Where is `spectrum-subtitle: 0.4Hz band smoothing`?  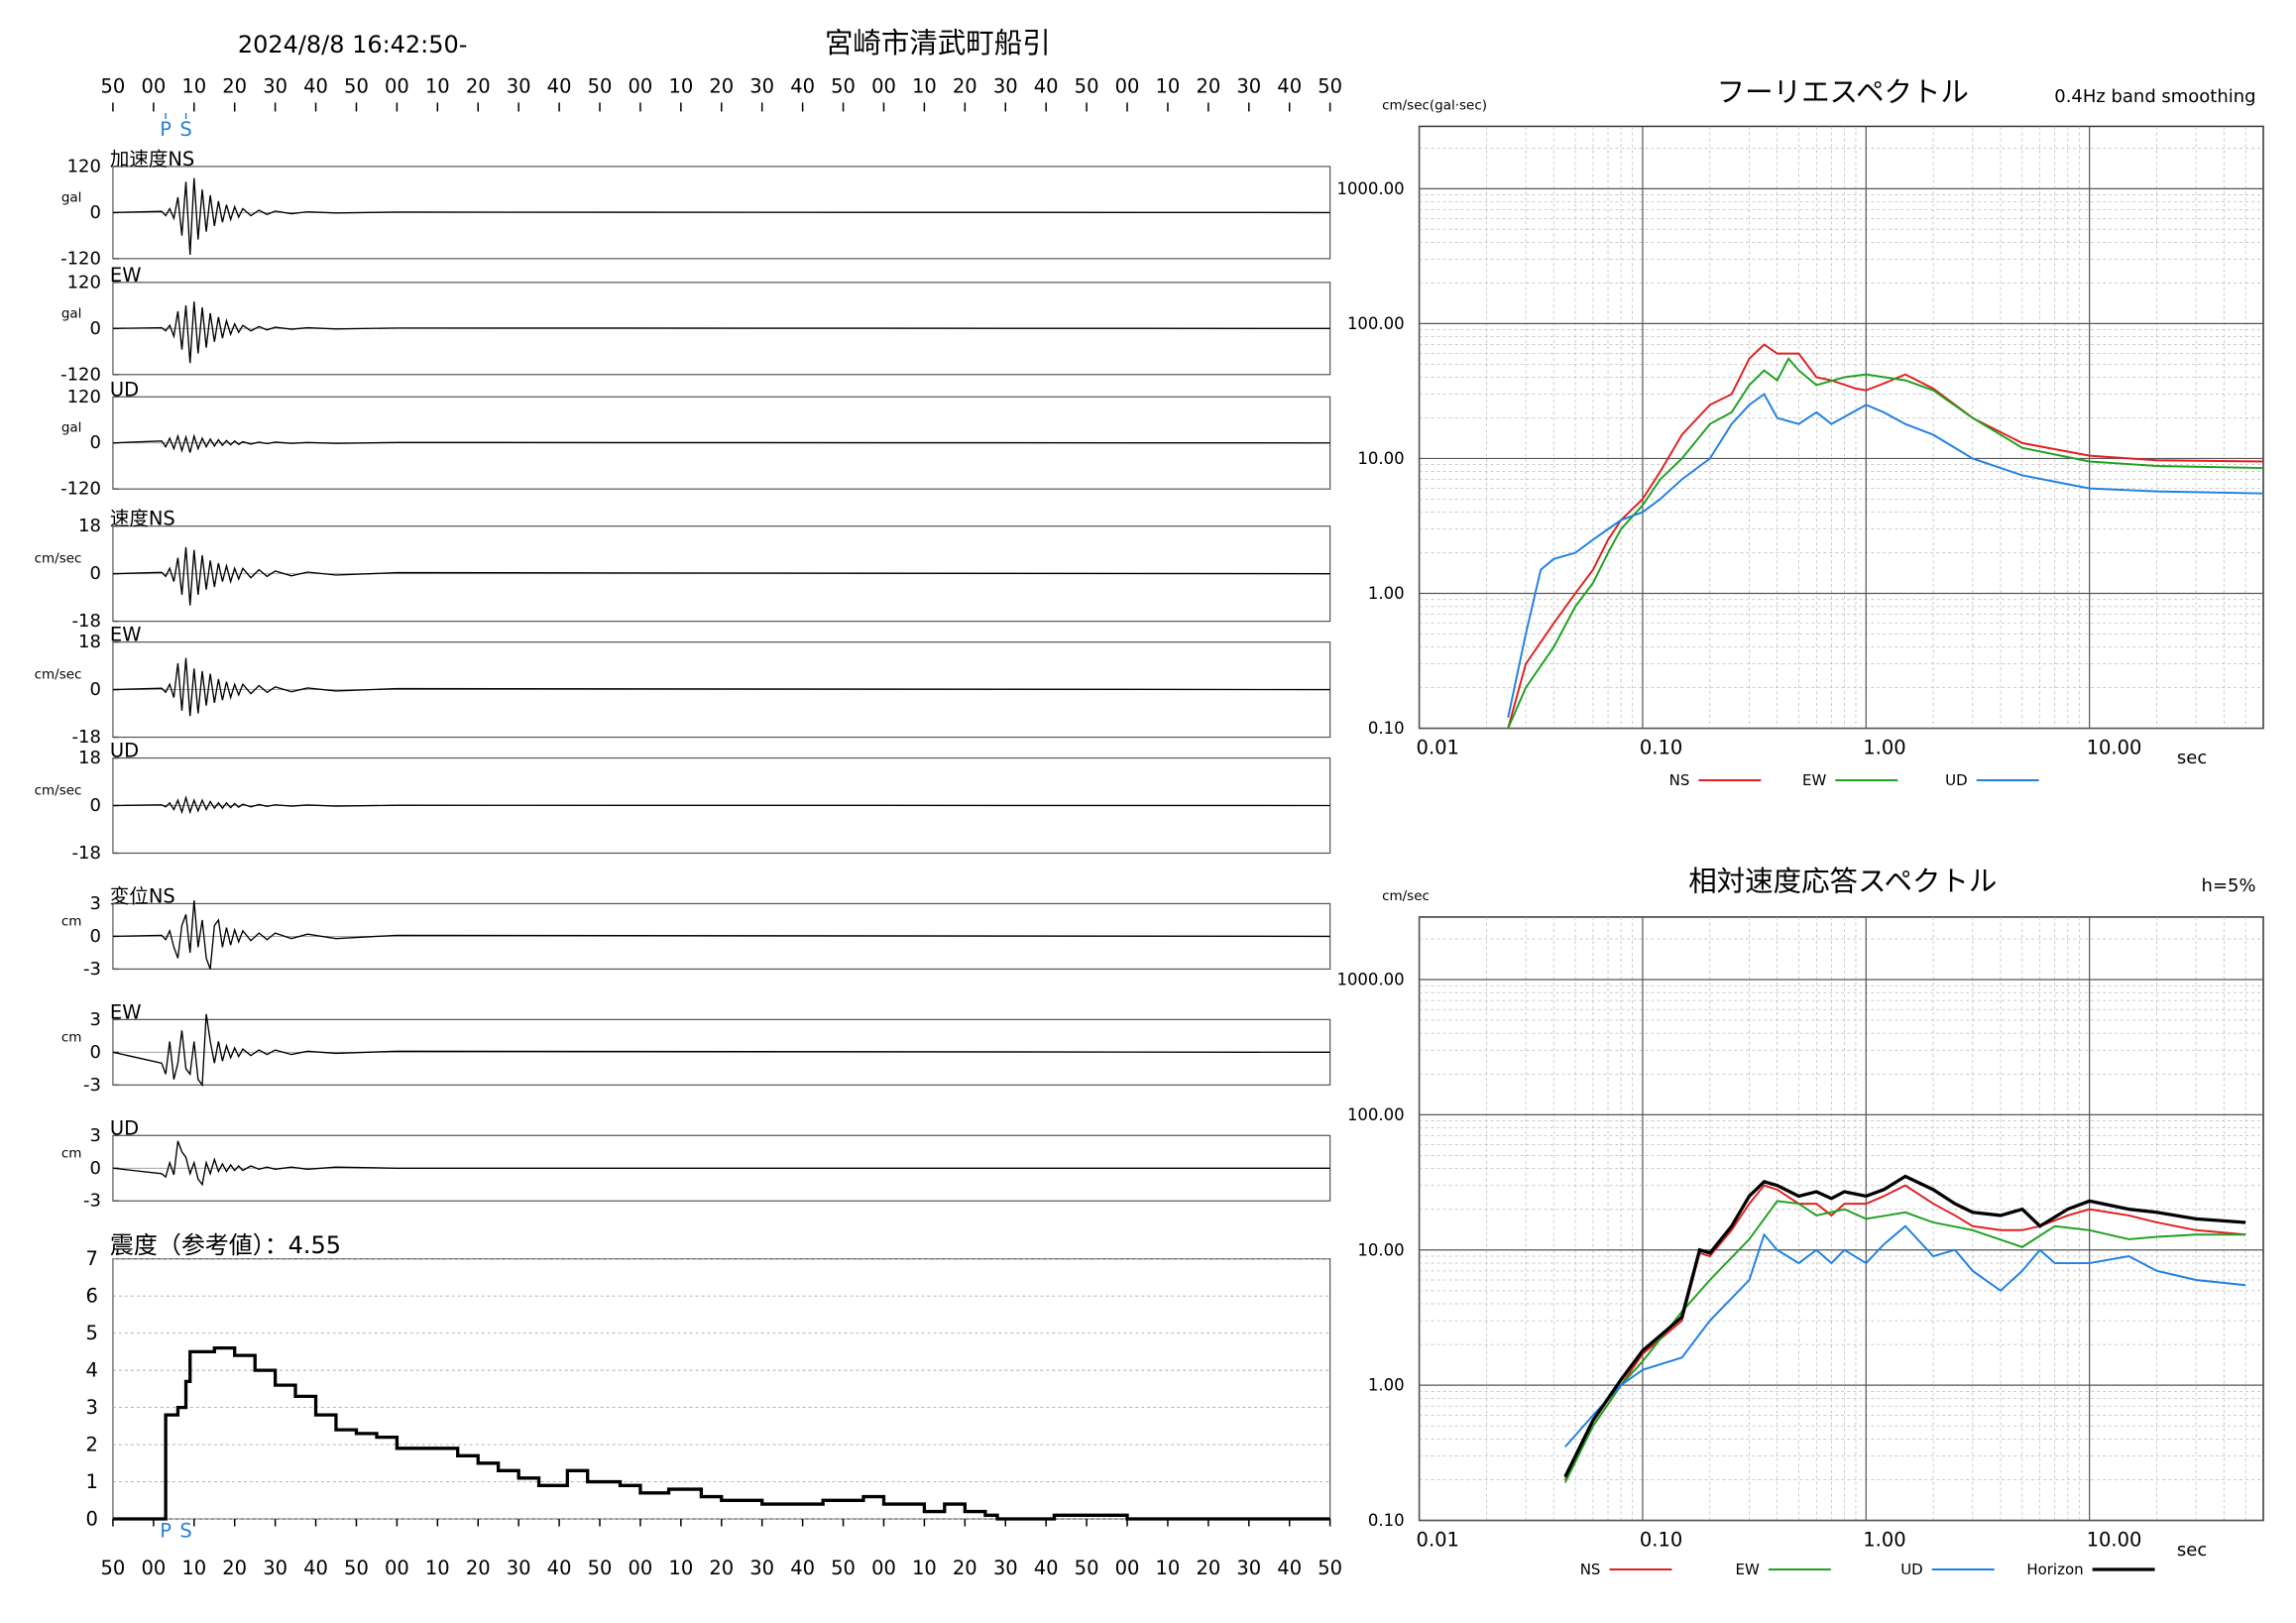
spectrum-subtitle: 0.4Hz band smoothing is located at coordinates (2155, 96).